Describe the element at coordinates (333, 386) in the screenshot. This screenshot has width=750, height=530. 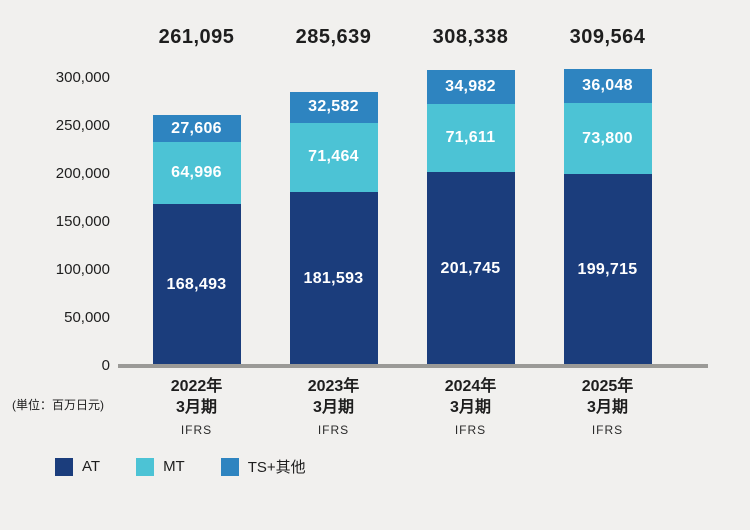
I see `category-year: 2023年` at that location.